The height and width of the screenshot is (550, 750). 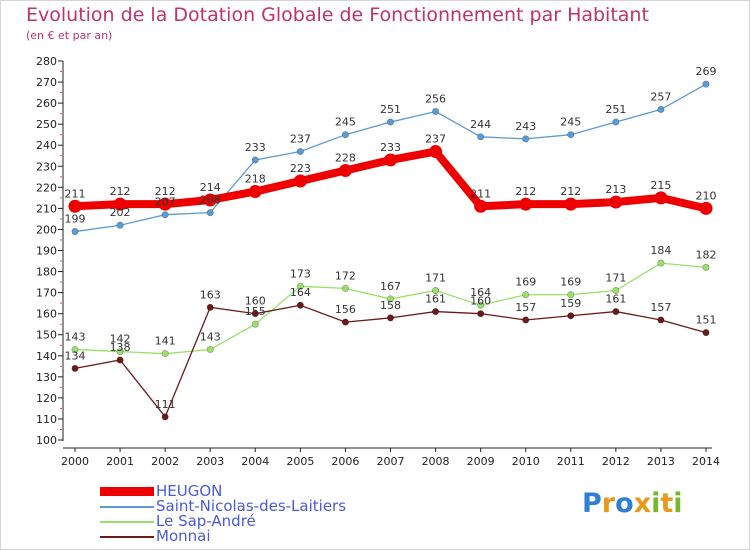 I want to click on data-label-le-sap-andr-: 182, so click(x=706, y=254).